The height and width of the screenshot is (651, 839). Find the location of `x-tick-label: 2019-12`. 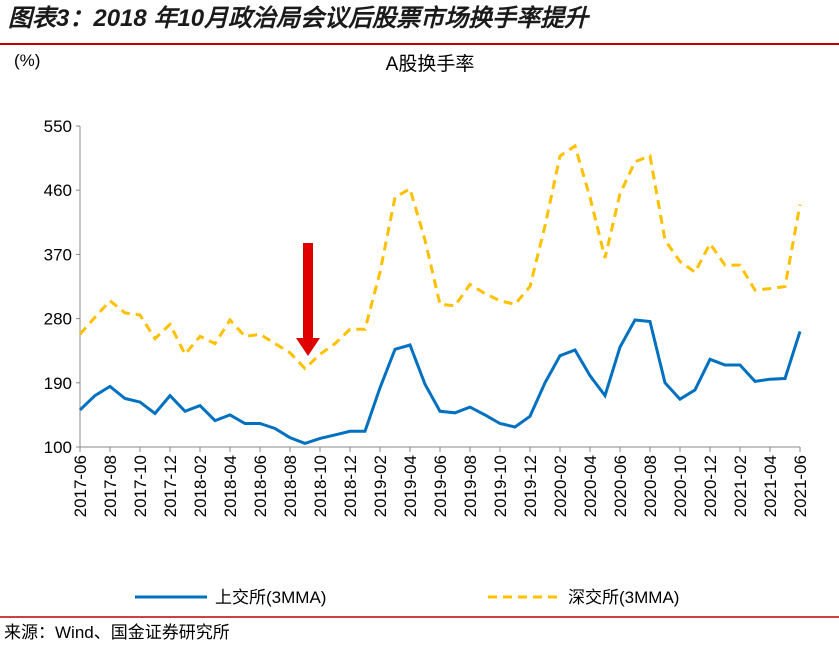

x-tick-label: 2019-12 is located at coordinates (530, 486).